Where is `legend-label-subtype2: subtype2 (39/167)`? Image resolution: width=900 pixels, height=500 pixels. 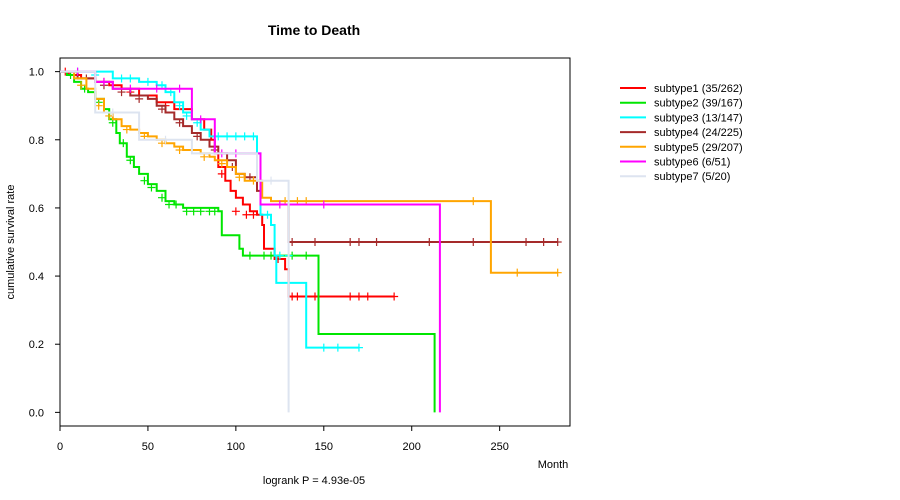 legend-label-subtype2: subtype2 (39/167) is located at coordinates (698, 104).